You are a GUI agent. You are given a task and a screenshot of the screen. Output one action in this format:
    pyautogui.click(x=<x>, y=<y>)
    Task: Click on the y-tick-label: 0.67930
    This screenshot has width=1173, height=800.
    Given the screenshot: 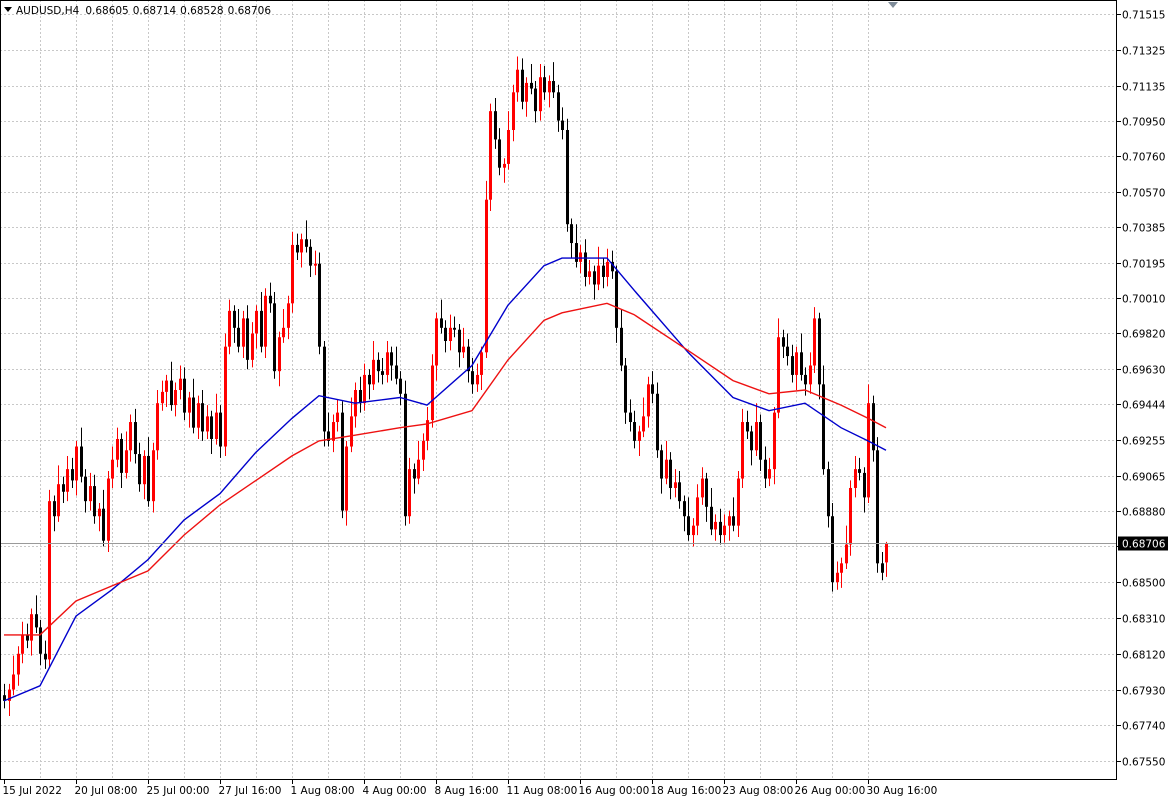 What is the action you would take?
    pyautogui.click(x=1143, y=692)
    